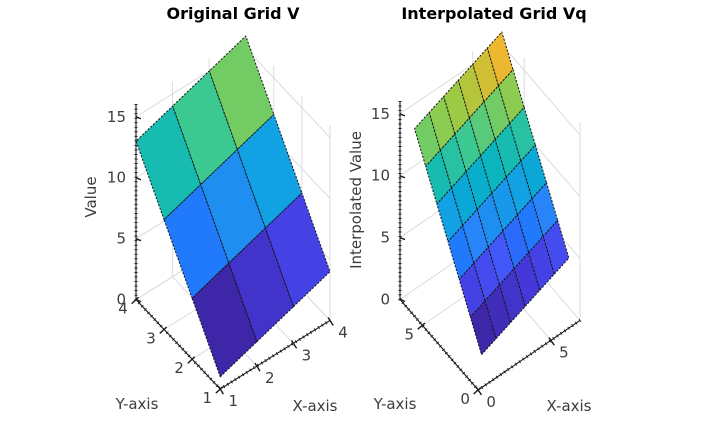 The image size is (711, 435). Describe the element at coordinates (564, 352) in the screenshot. I see `x-axis-tick-label: 5` at that location.